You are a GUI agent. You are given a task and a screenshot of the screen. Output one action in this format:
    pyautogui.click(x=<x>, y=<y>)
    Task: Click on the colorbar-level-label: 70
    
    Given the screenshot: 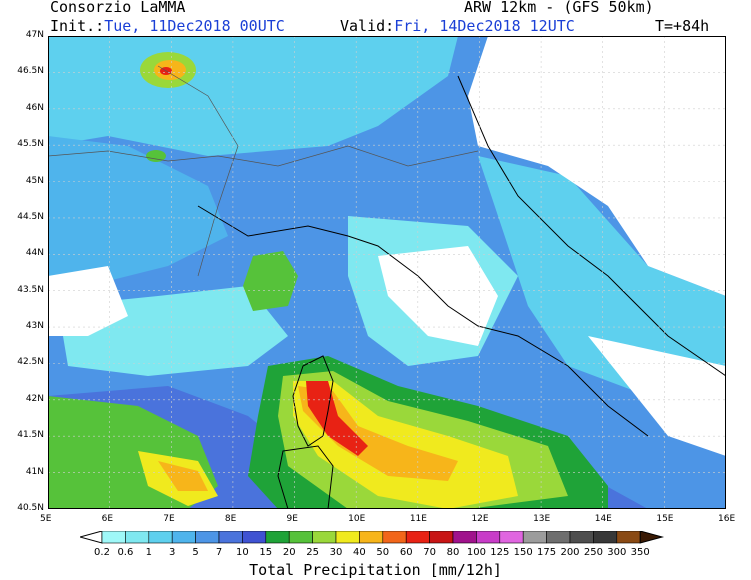 What is the action you would take?
    pyautogui.click(x=429, y=552)
    